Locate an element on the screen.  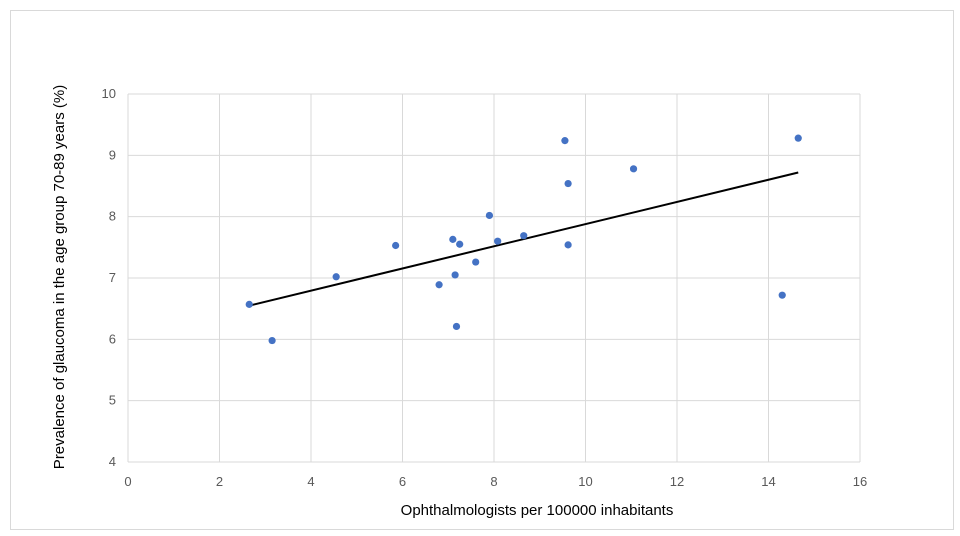
x-tick-label: 0 is located at coordinates (127, 481).